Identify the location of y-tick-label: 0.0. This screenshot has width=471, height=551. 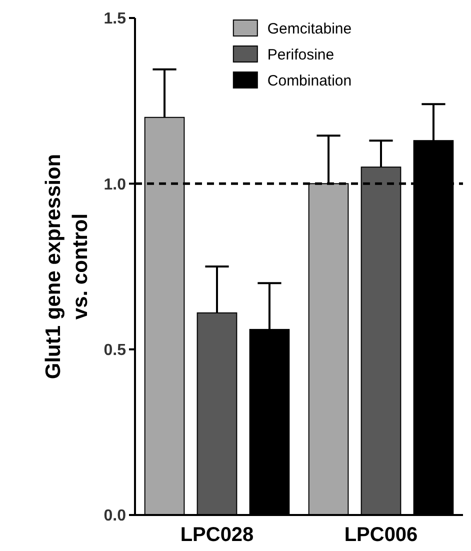
(115, 516).